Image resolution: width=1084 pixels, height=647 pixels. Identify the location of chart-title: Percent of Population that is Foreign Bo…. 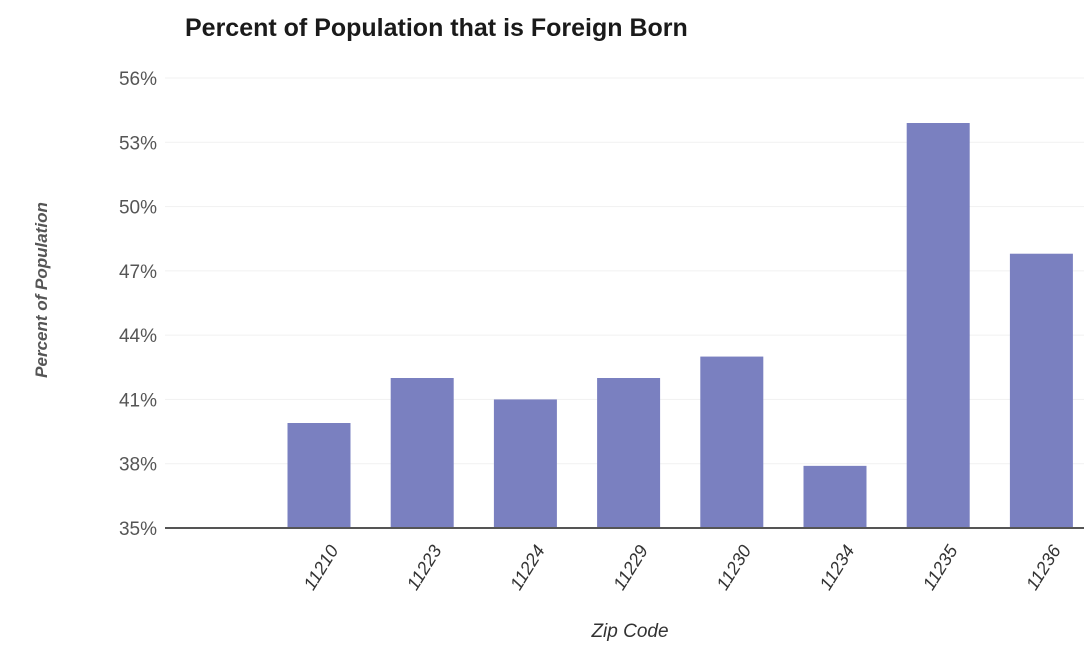
(436, 28).